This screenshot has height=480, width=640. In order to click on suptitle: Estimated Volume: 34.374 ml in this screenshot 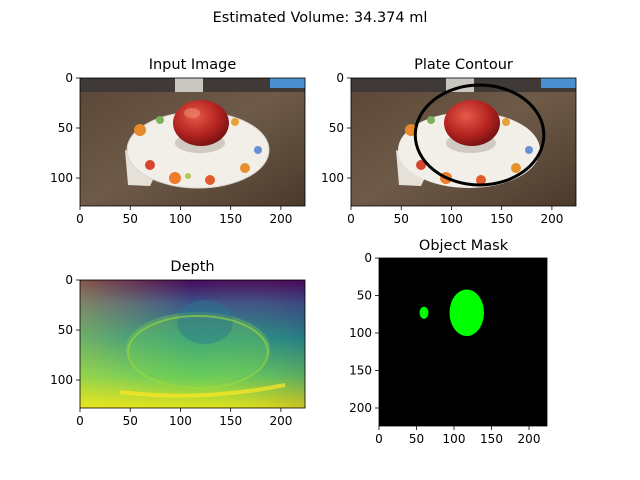, I will do `click(320, 18)`.